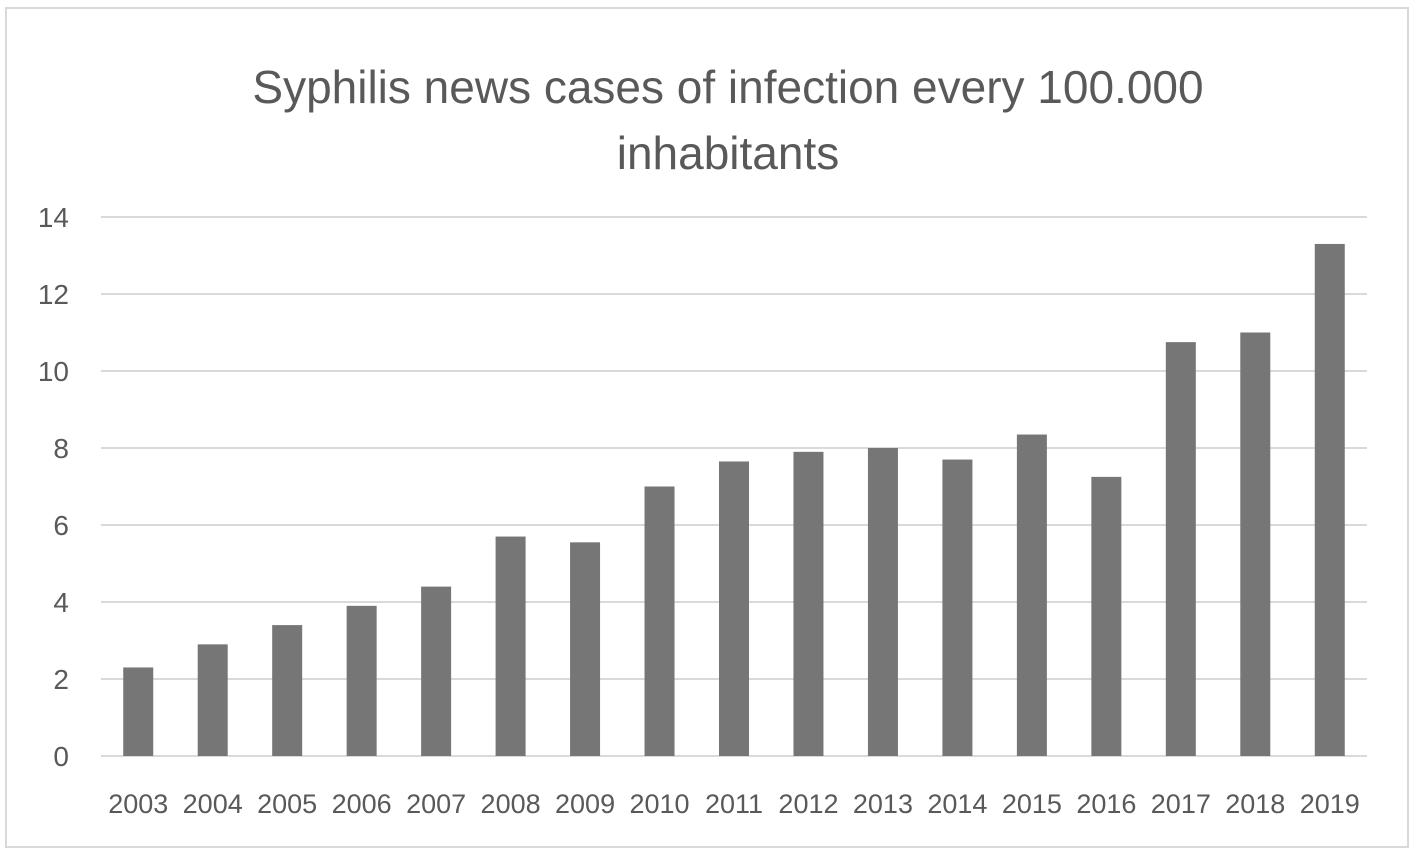 The width and height of the screenshot is (1417, 855). I want to click on bar-2016, so click(1106, 616).